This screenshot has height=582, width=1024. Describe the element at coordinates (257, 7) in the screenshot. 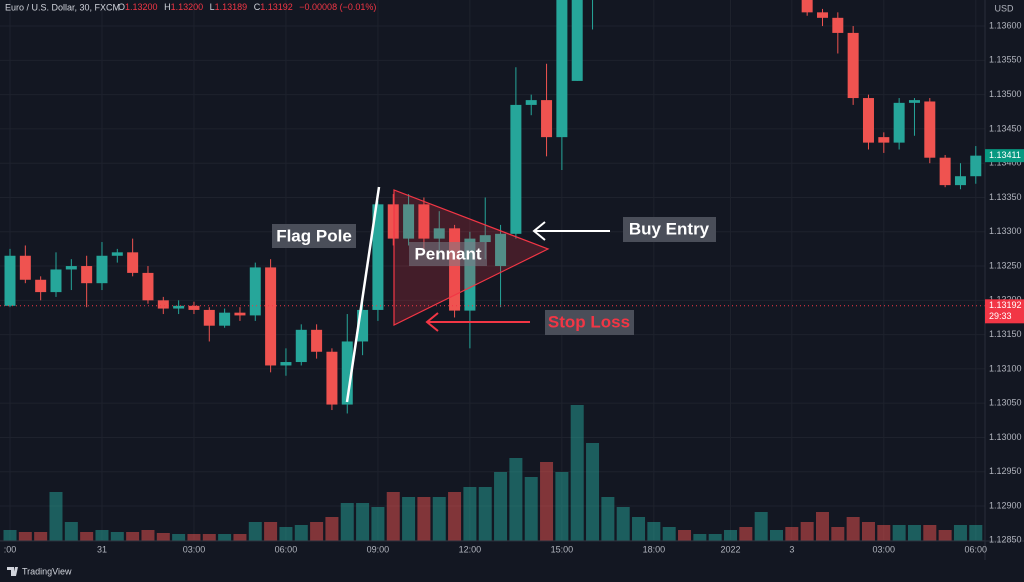

I see `ohlc-letter: C` at that location.